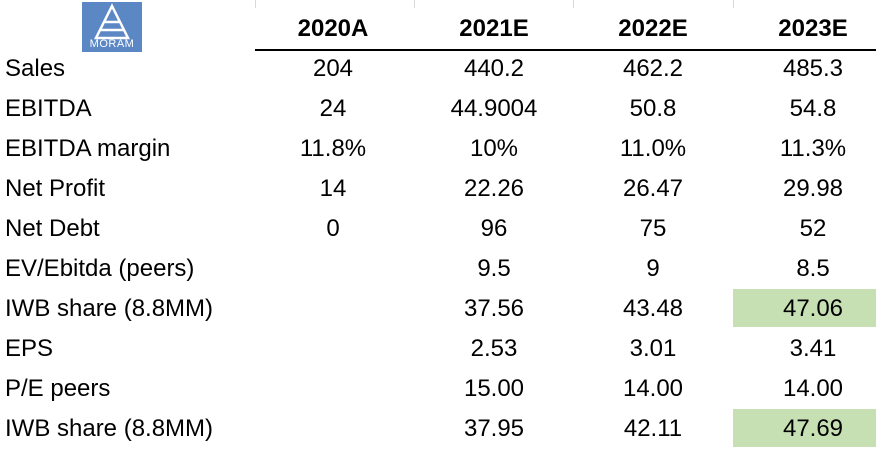 The width and height of the screenshot is (876, 449). I want to click on header-underline, so click(565, 50).